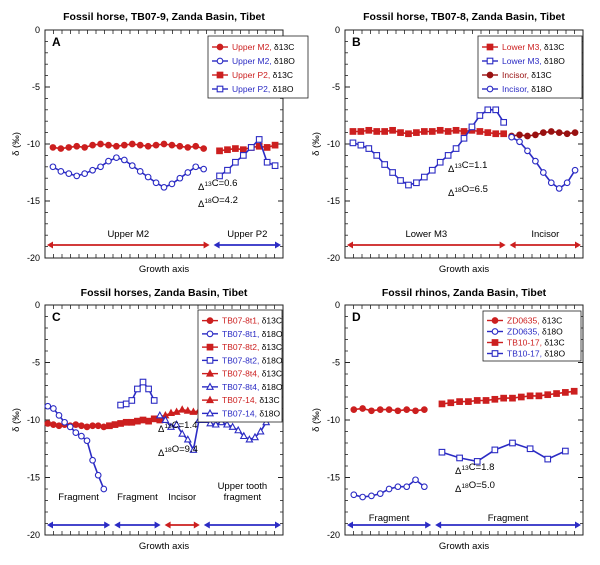  I want to click on y-tick-label: -10, so click(33, 420).